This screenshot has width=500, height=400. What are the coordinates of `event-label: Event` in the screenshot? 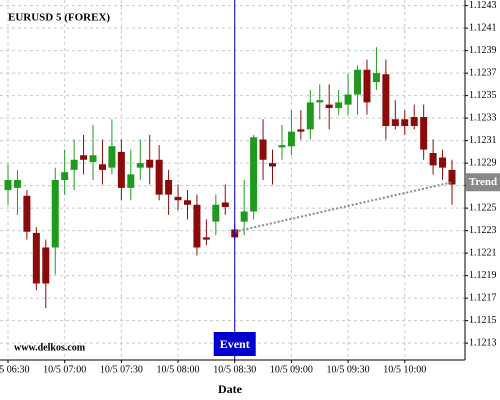 It's located at (235, 344).